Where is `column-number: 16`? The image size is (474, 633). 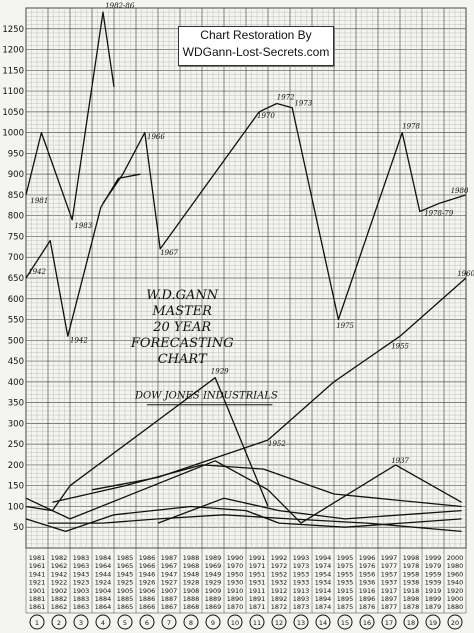
column-number: 16 is located at coordinates (367, 623).